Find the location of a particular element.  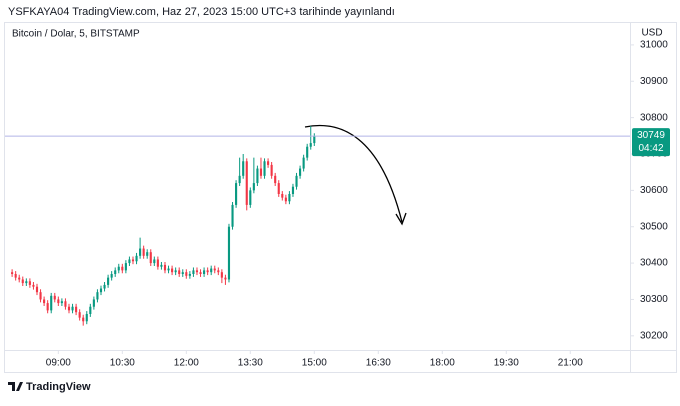

arrow-head is located at coordinates (401, 219).